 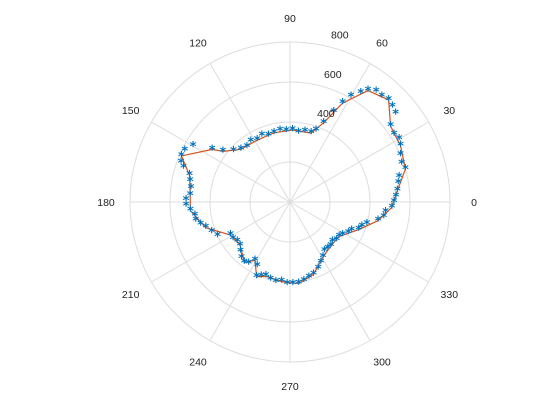 What do you see at coordinates (340, 35) in the screenshot?
I see `r-tick-label: 800` at bounding box center [340, 35].